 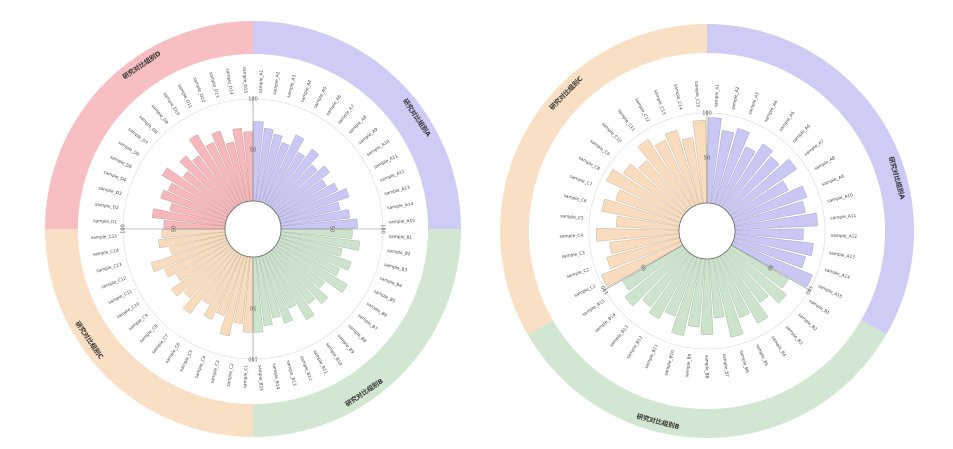 I want to click on sample-label: sample_B3, so click(x=395, y=268).